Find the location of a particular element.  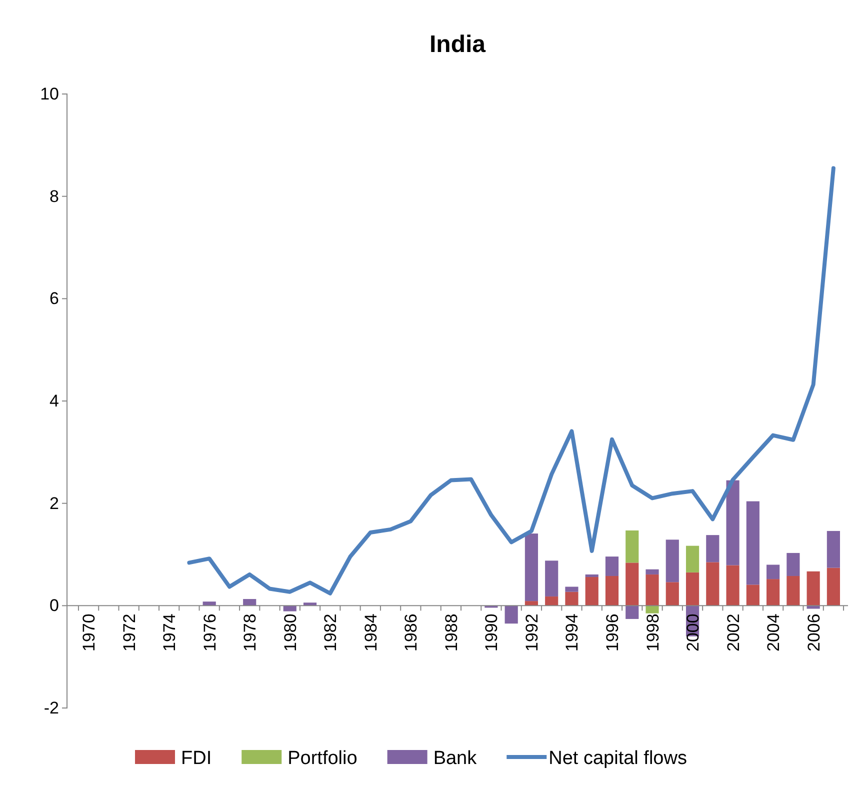

x-tick-label: 1998 is located at coordinates (652, 633).